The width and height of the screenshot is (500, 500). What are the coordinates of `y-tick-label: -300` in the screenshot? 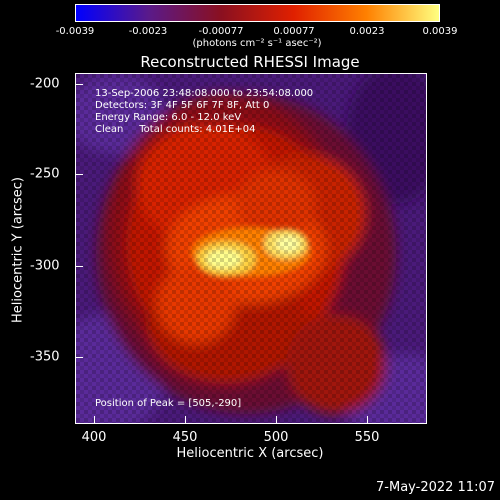 It's located at (45, 266).